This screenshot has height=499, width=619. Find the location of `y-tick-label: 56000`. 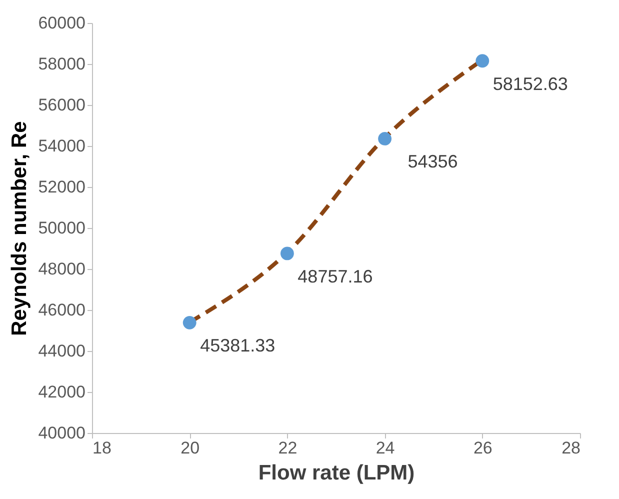

y-tick-label: 56000 is located at coordinates (62, 105).